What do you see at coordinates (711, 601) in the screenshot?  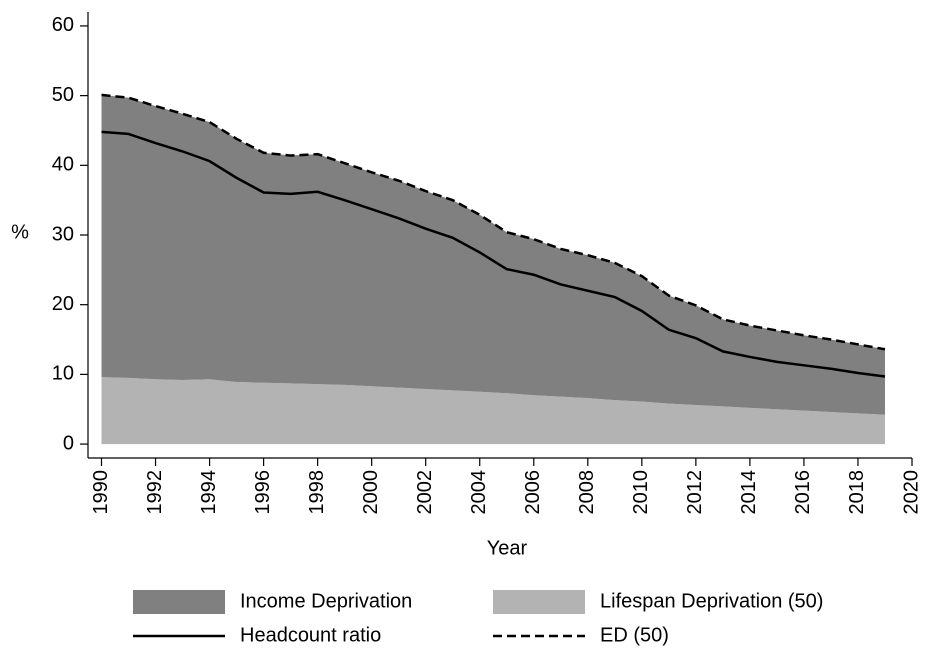 I see `legend-label: Lifespan Deprivation (50)` at bounding box center [711, 601].